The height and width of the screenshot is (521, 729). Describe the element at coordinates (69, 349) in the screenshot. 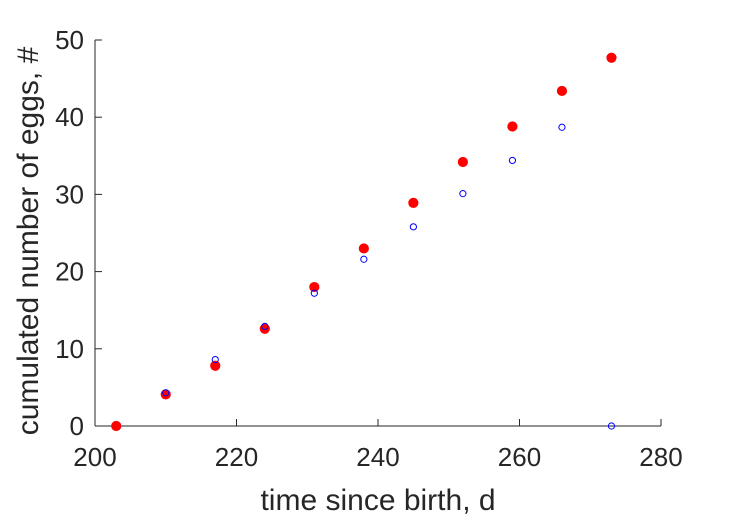

I see `y-tick-label: 10` at that location.